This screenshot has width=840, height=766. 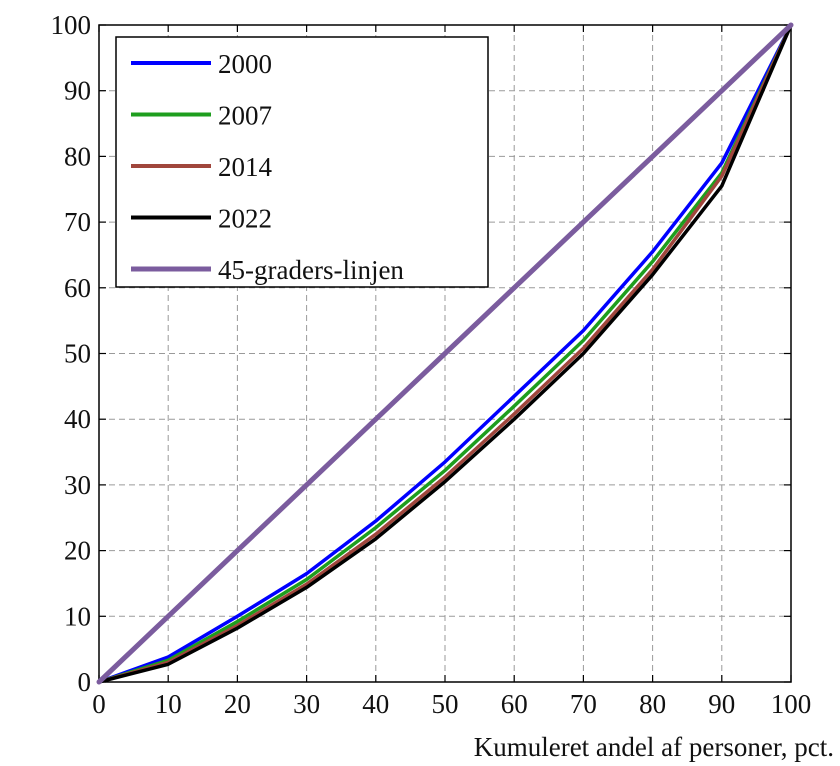 I want to click on legend-label: 2022, so click(x=245, y=219).